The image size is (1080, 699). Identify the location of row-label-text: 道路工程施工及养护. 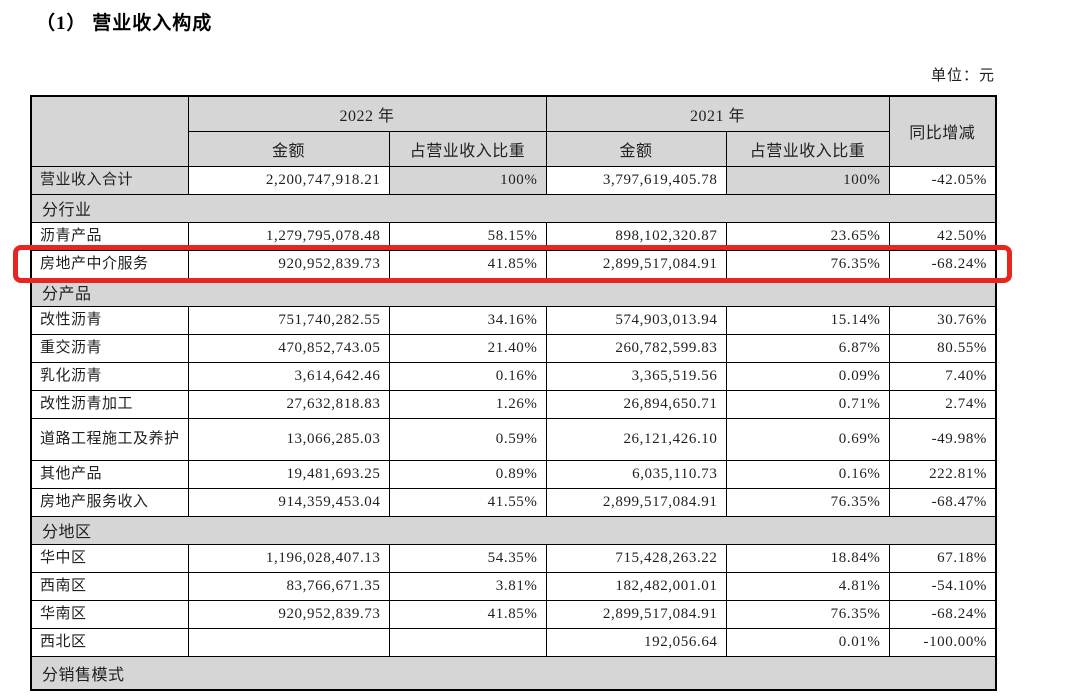
(110, 438).